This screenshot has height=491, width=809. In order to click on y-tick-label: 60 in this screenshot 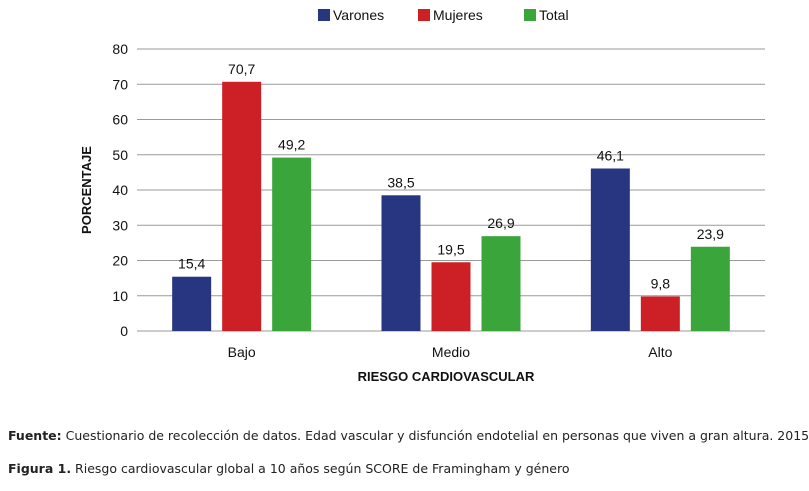, I will do `click(120, 120)`.